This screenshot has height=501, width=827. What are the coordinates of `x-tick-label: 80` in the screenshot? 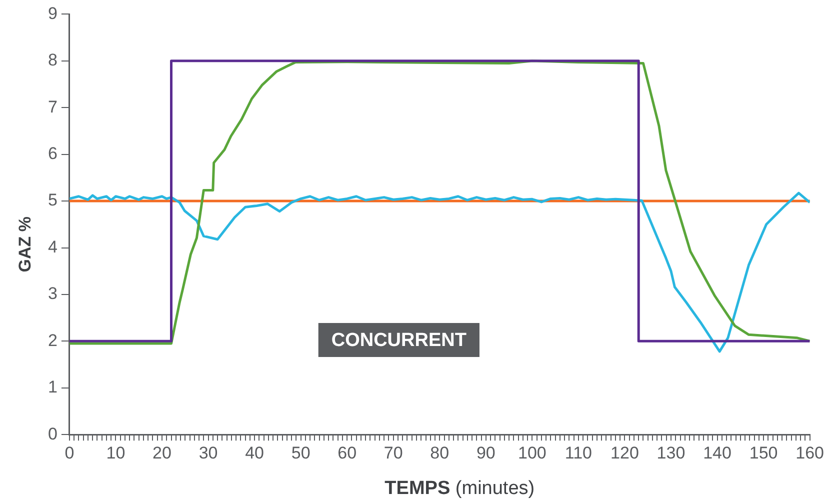 It's located at (440, 452).